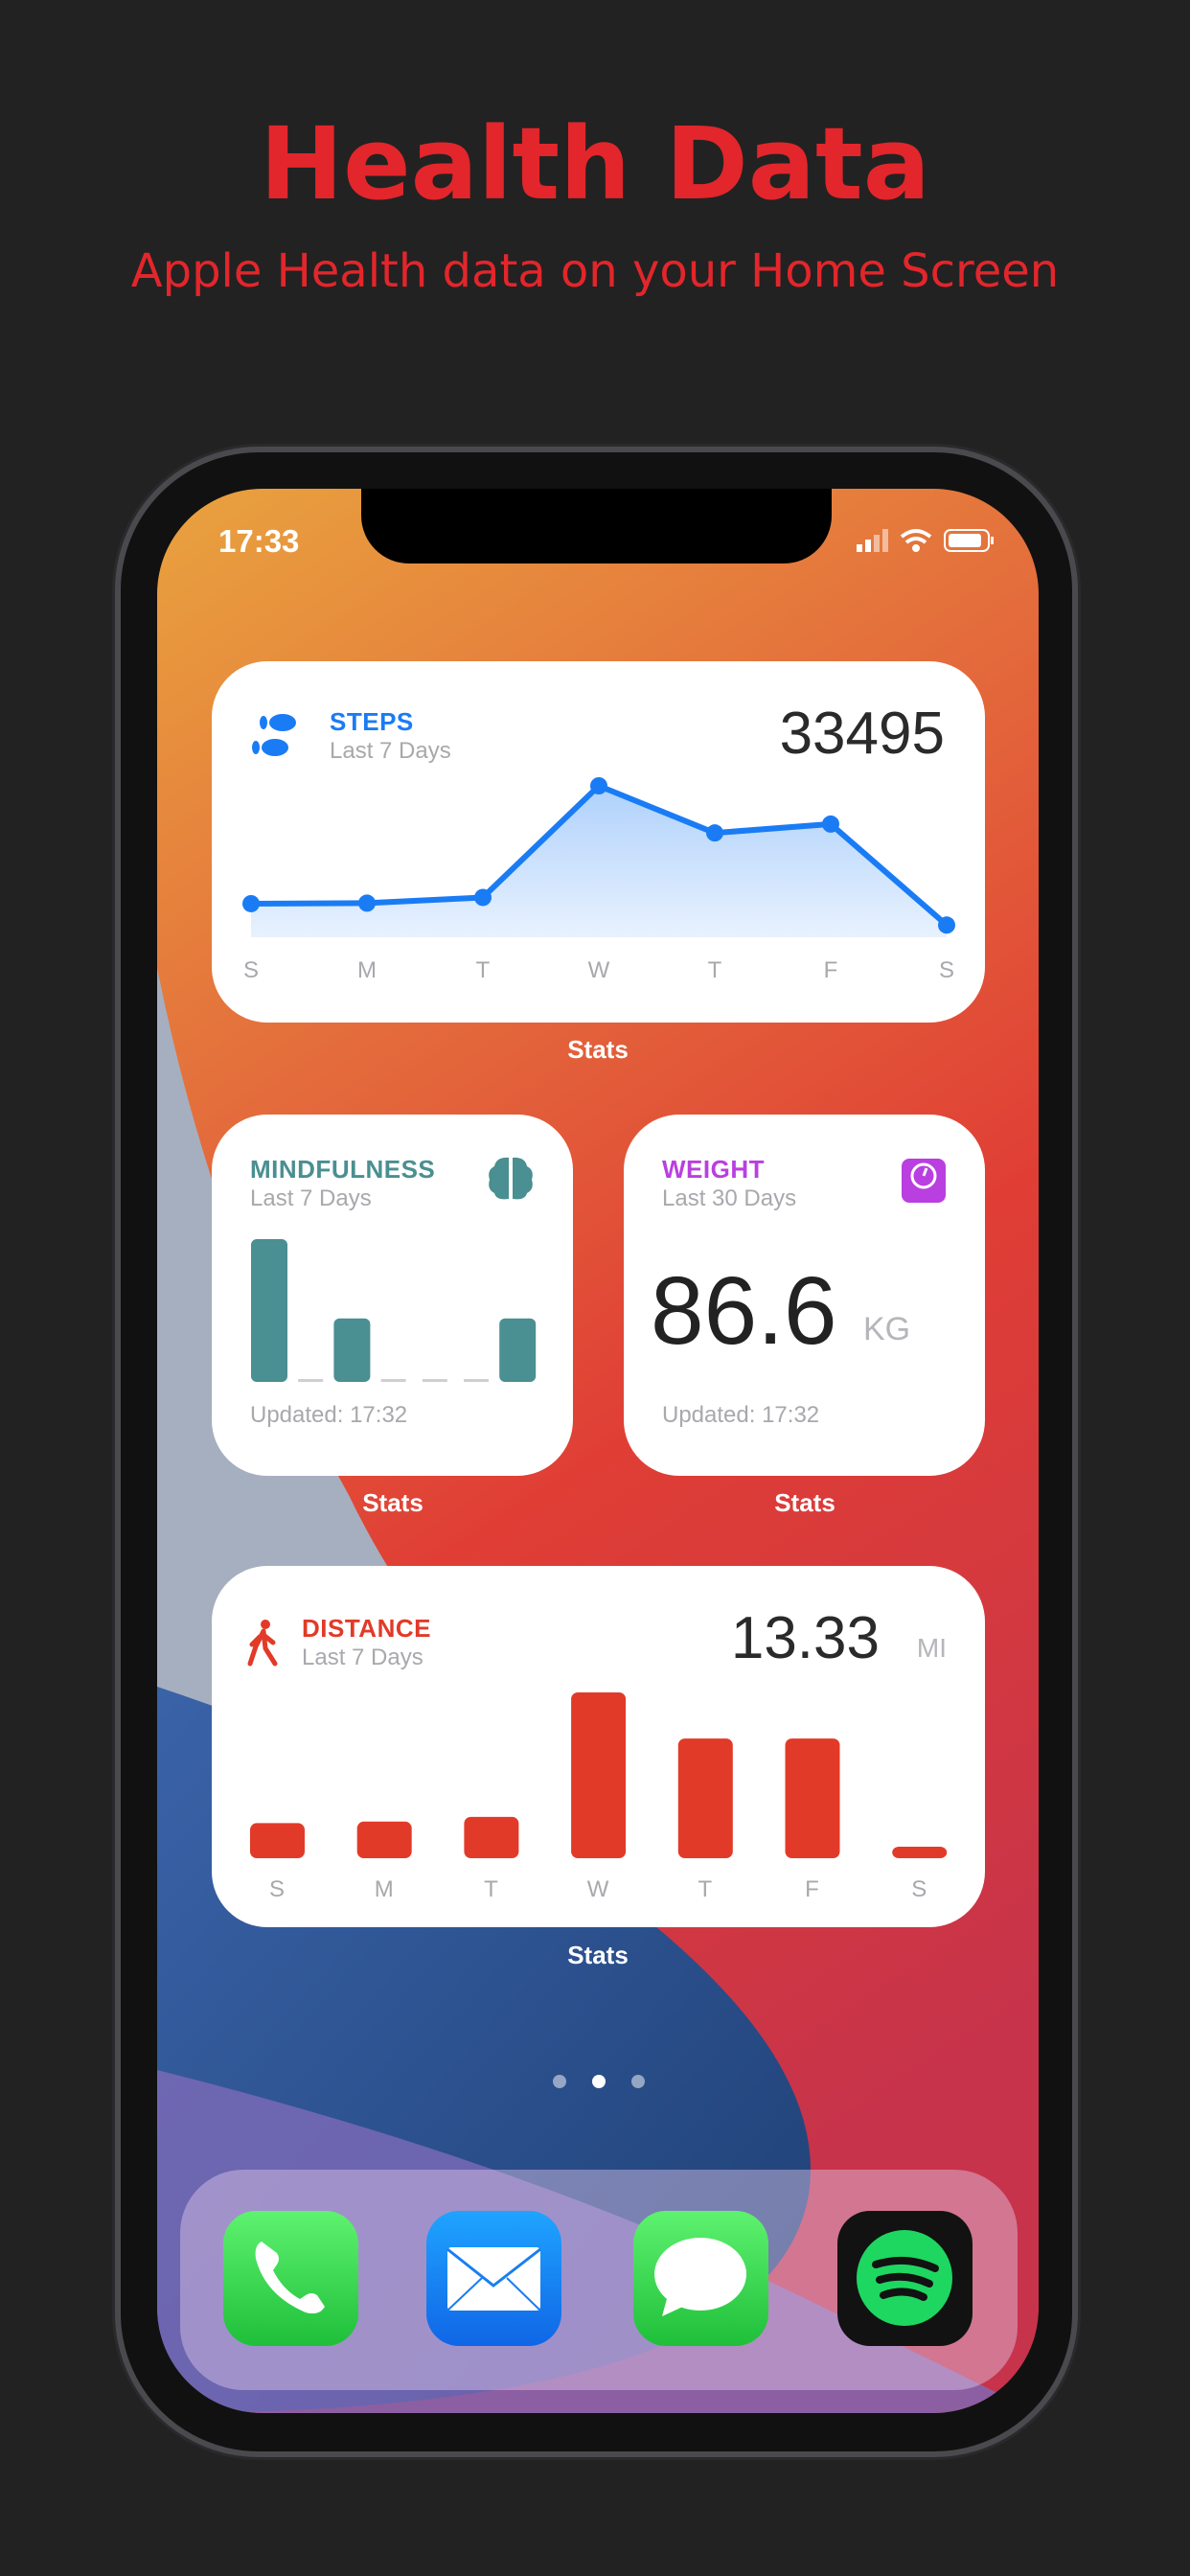  What do you see at coordinates (805, 1502) in the screenshot?
I see `weight-app-label: Stats` at bounding box center [805, 1502].